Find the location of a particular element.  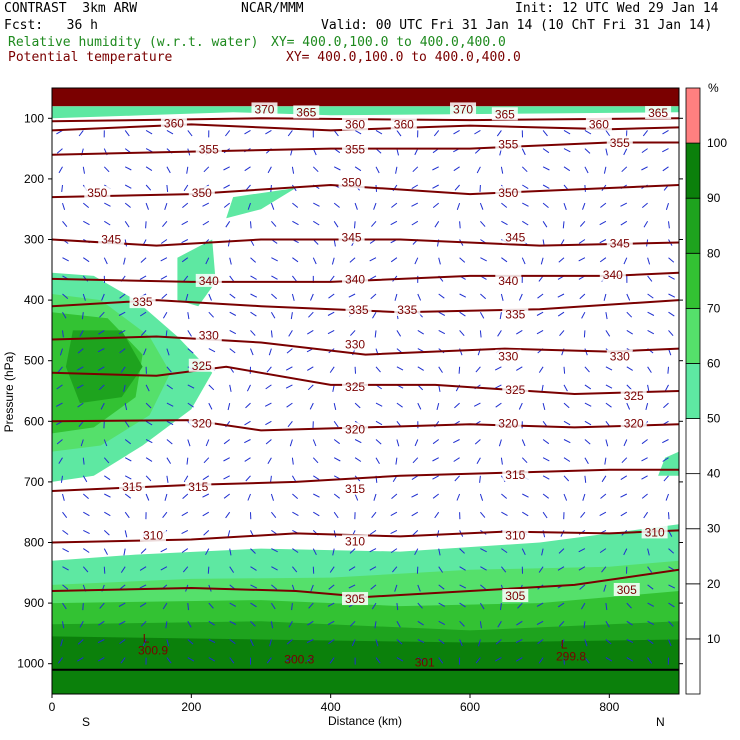

isentrope-label: 330 is located at coordinates (508, 357).